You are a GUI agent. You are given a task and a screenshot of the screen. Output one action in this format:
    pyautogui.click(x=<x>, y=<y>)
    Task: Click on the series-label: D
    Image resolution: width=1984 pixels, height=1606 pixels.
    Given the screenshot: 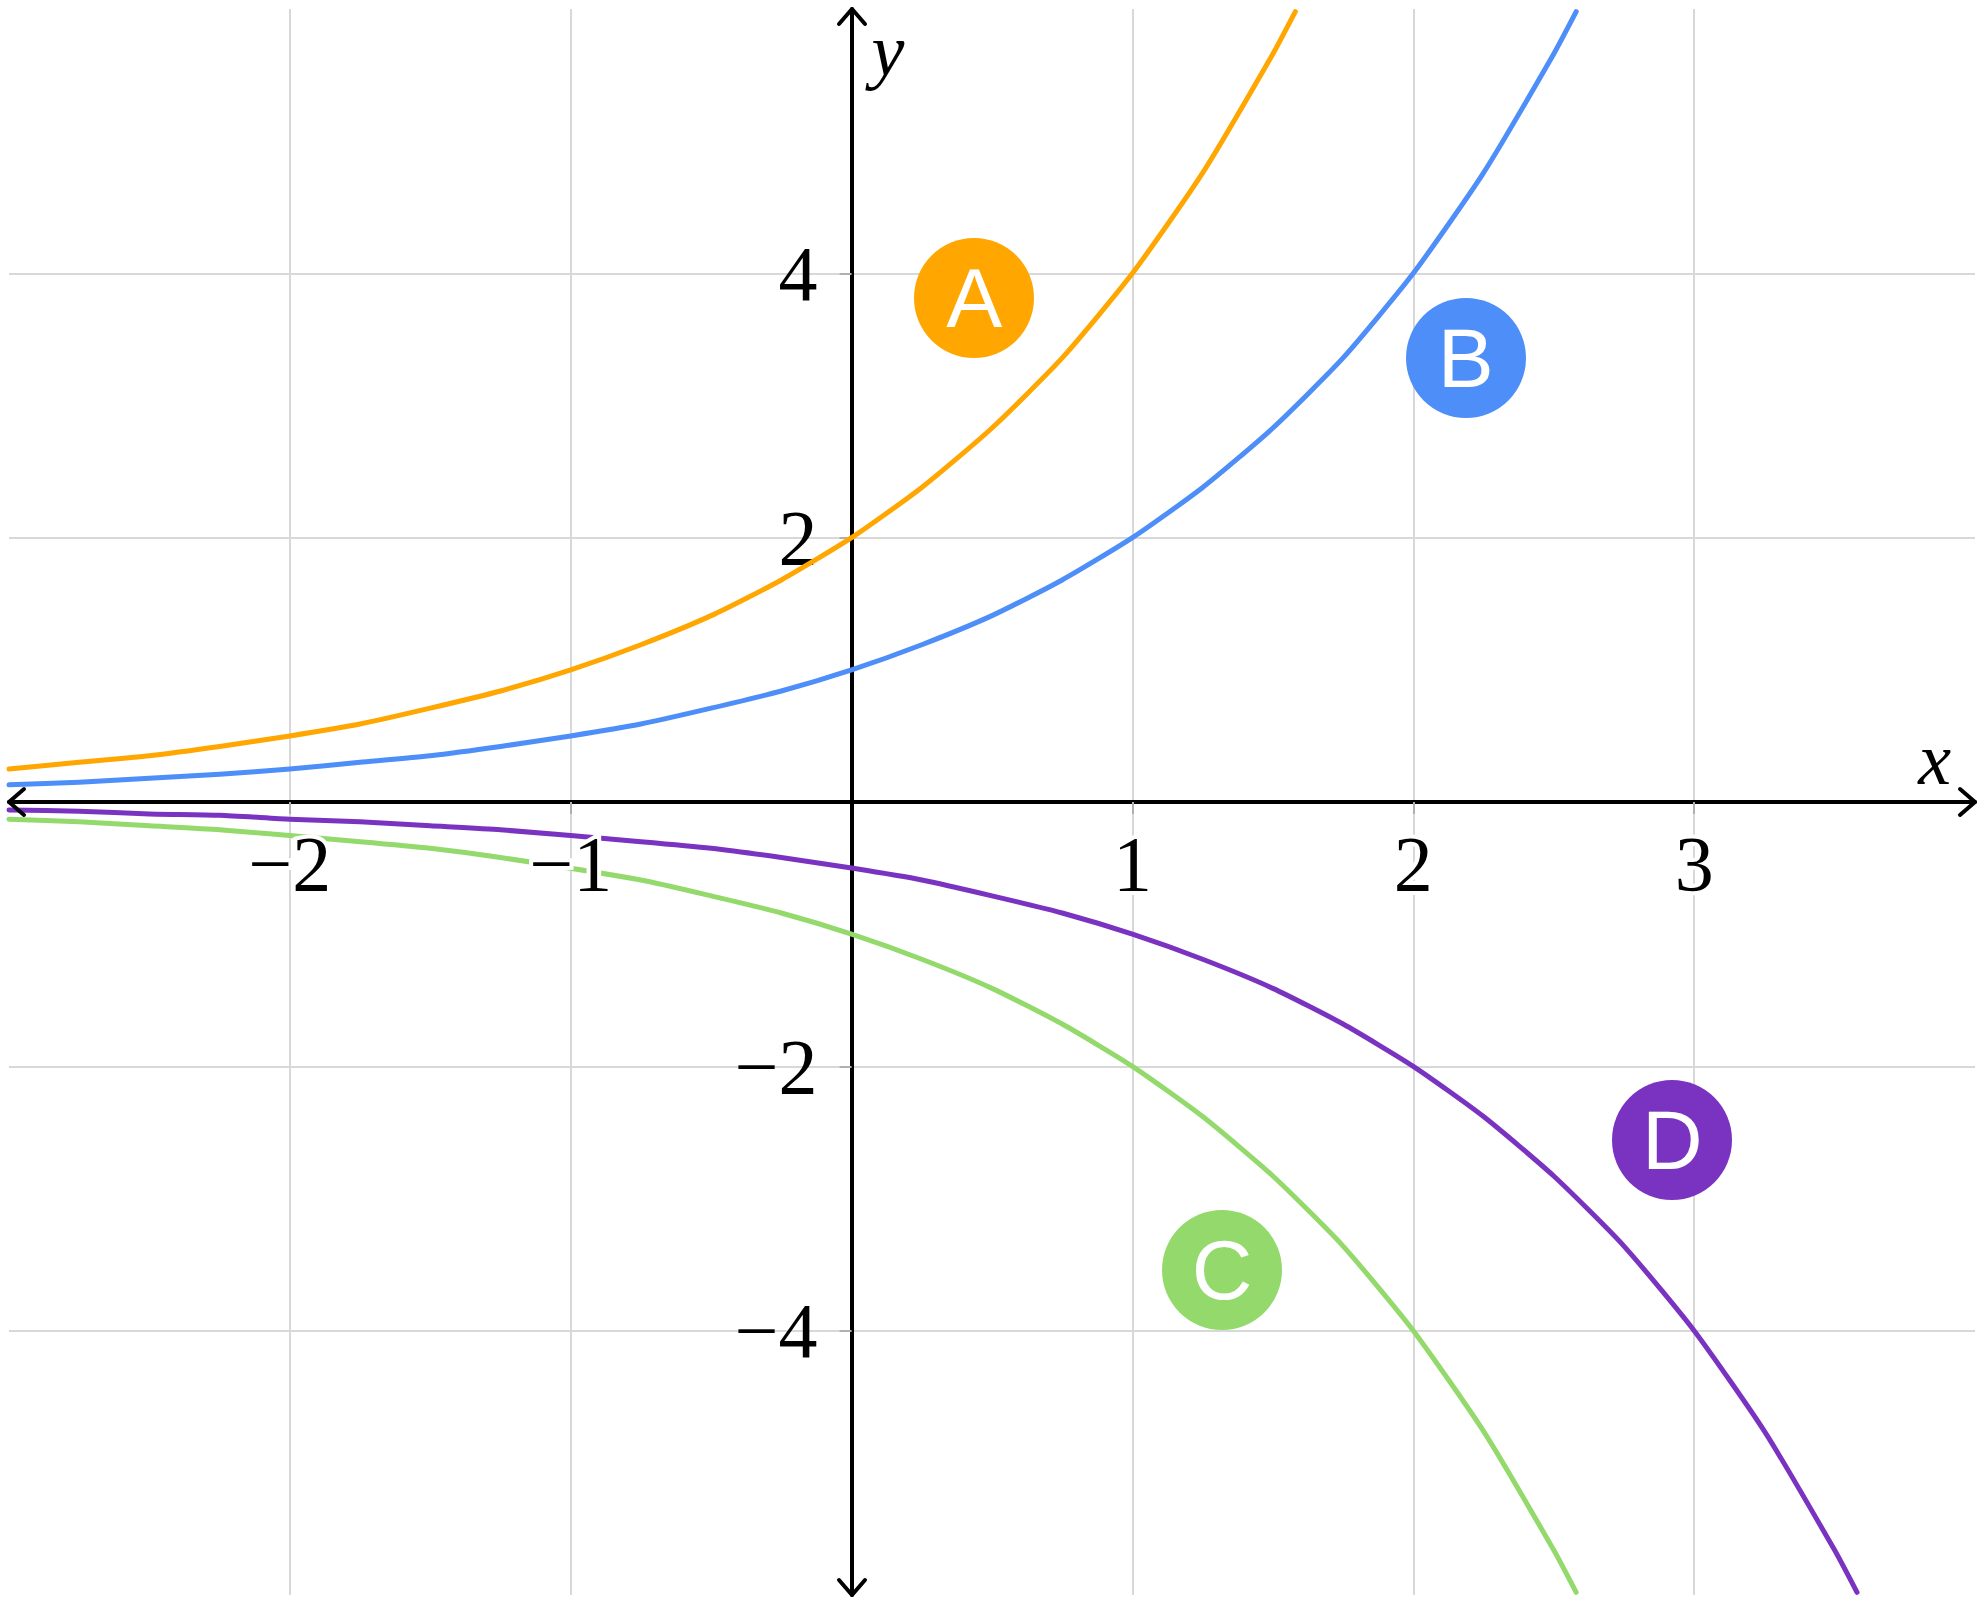 What is the action you would take?
    pyautogui.click(x=1672, y=1139)
    